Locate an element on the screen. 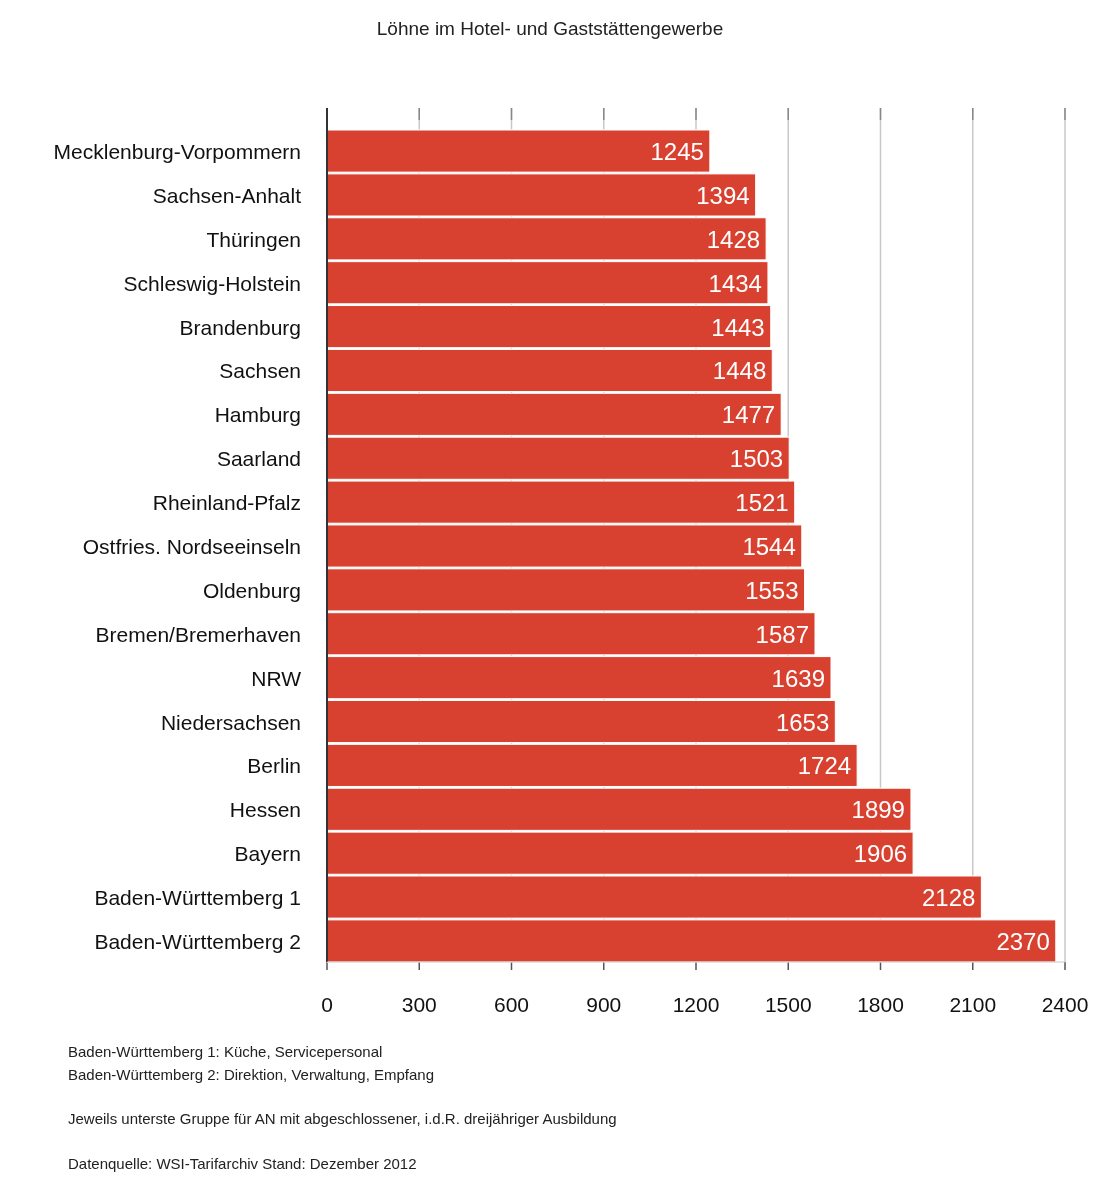 The width and height of the screenshot is (1094, 1192). y-tick-label: Hessen is located at coordinates (265, 810).